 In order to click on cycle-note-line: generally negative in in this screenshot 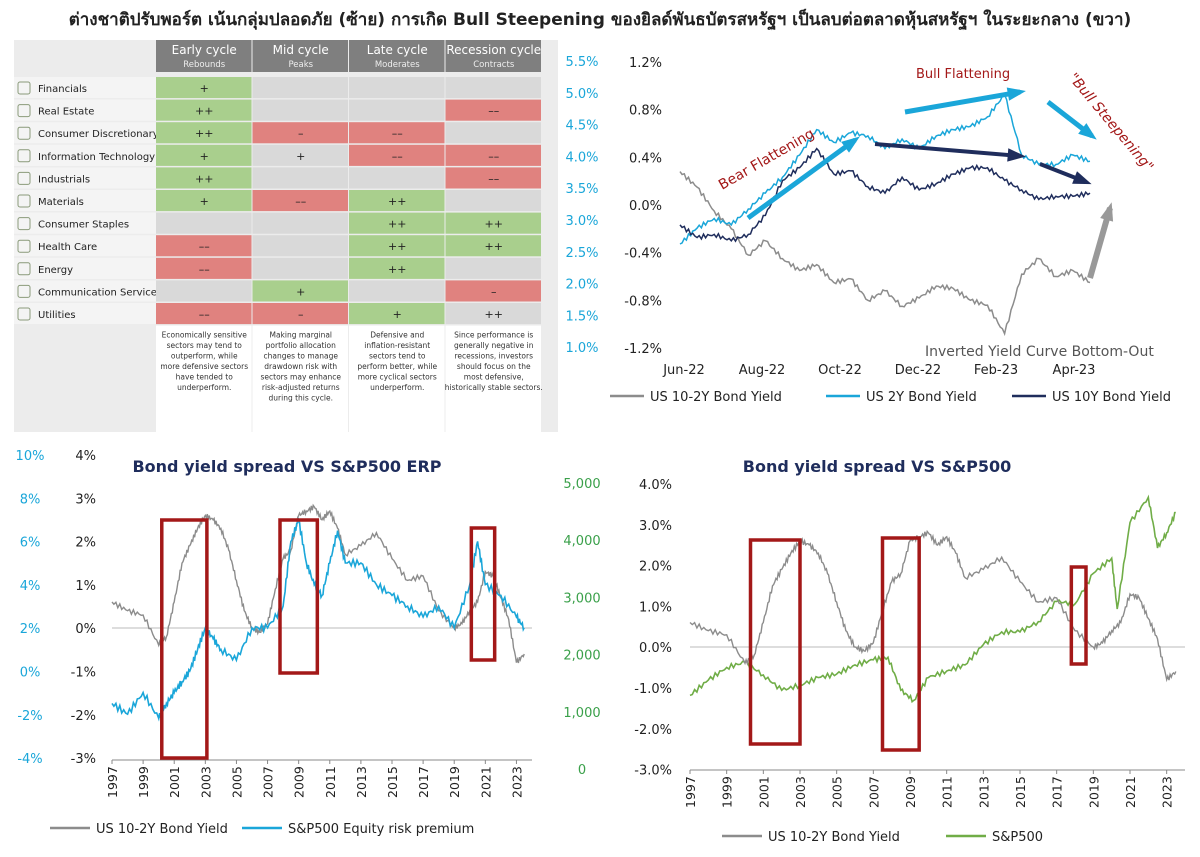, I will do `click(494, 345)`.